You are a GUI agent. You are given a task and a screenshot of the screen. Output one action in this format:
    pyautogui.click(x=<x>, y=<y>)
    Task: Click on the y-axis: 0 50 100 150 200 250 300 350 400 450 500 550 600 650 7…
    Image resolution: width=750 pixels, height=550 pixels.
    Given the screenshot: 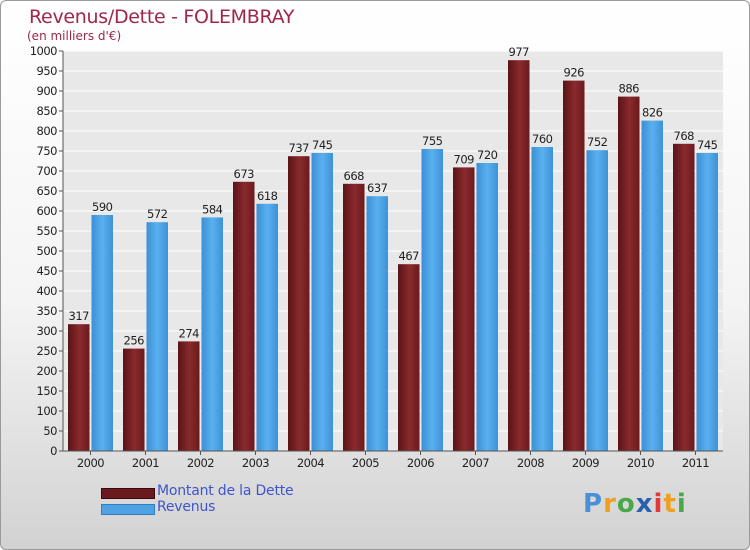 What is the action you would take?
    pyautogui.click(x=47, y=251)
    